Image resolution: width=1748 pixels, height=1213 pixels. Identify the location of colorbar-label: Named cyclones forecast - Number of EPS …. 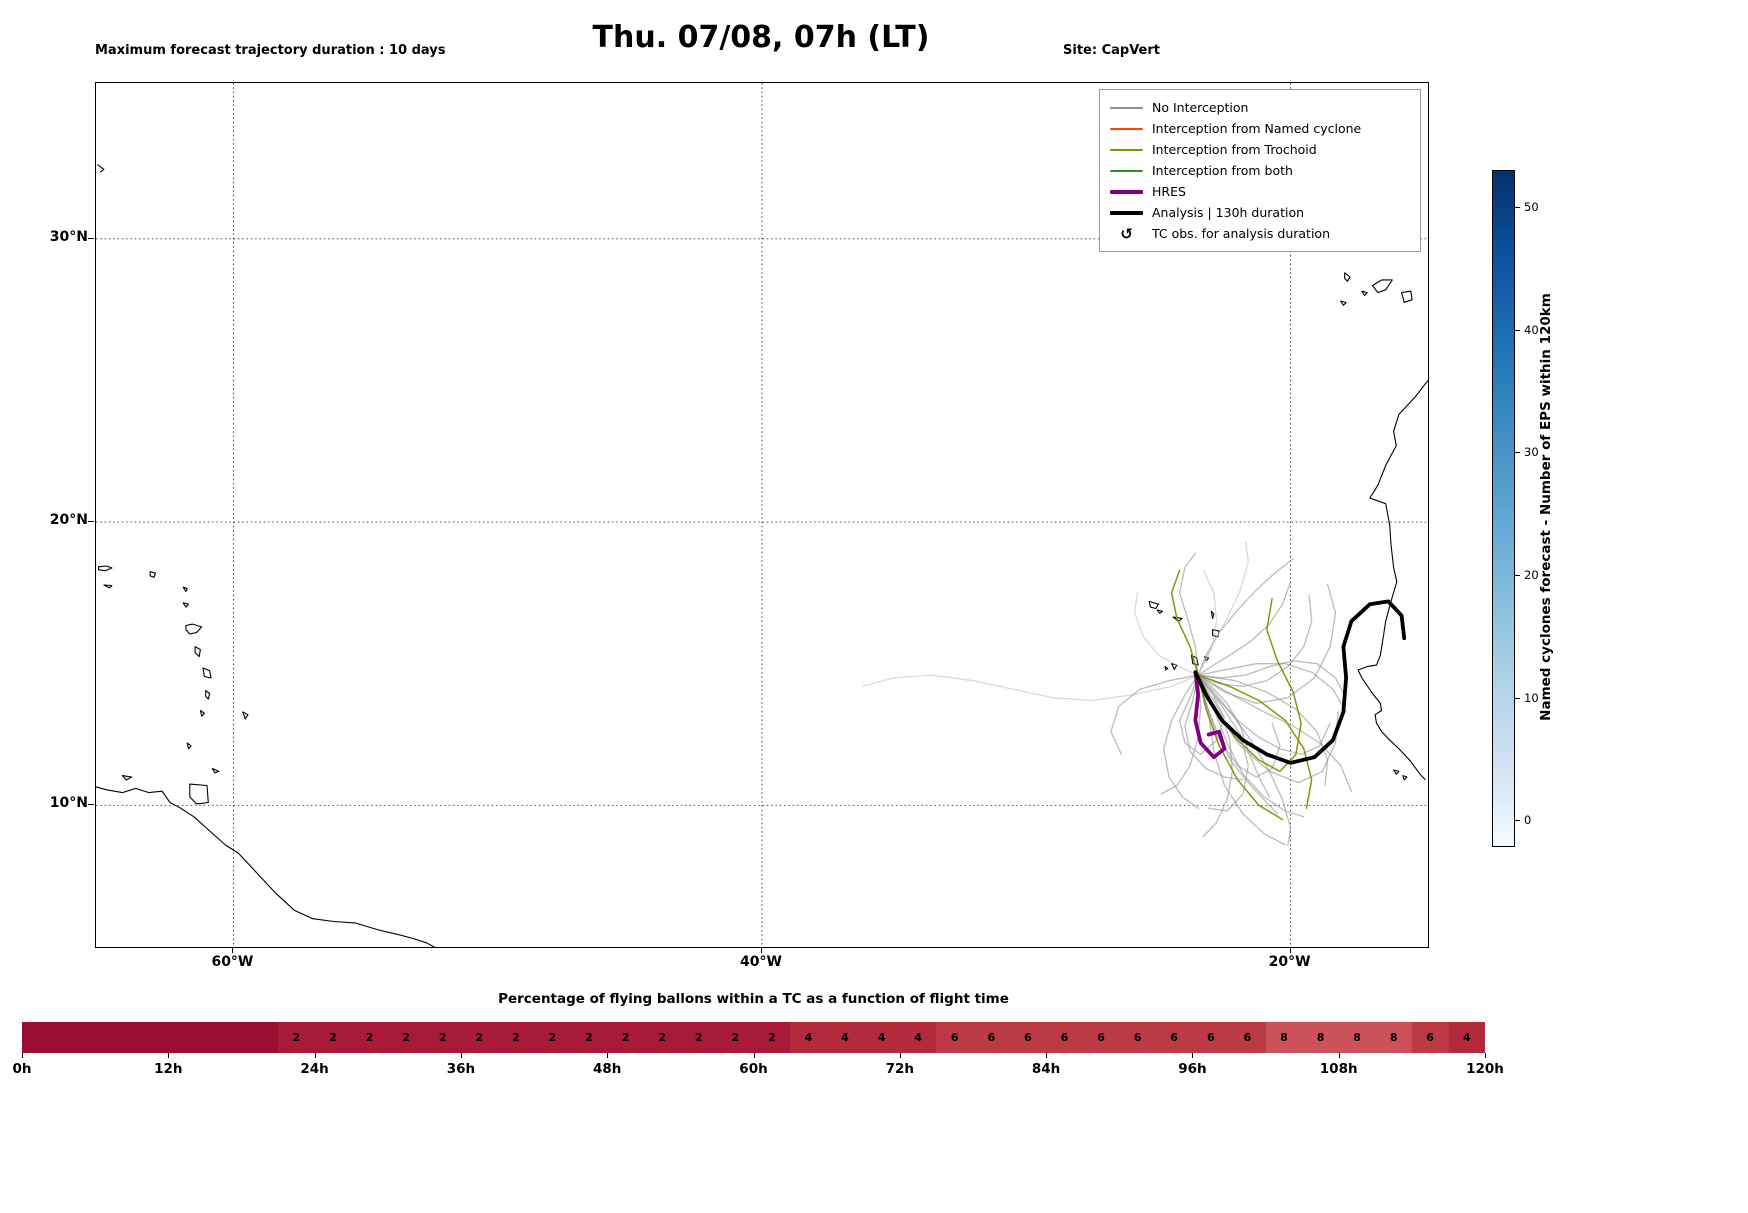
(1546, 507).